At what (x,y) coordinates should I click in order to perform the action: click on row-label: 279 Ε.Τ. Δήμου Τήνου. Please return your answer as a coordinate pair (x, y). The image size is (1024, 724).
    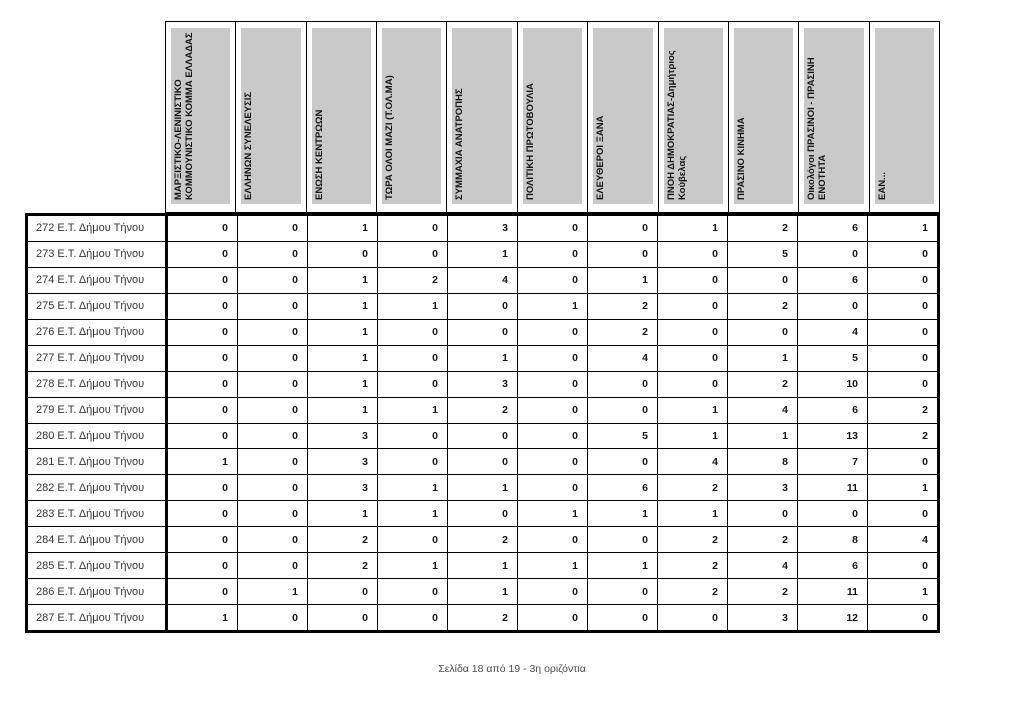
    Looking at the image, I should click on (98, 410).